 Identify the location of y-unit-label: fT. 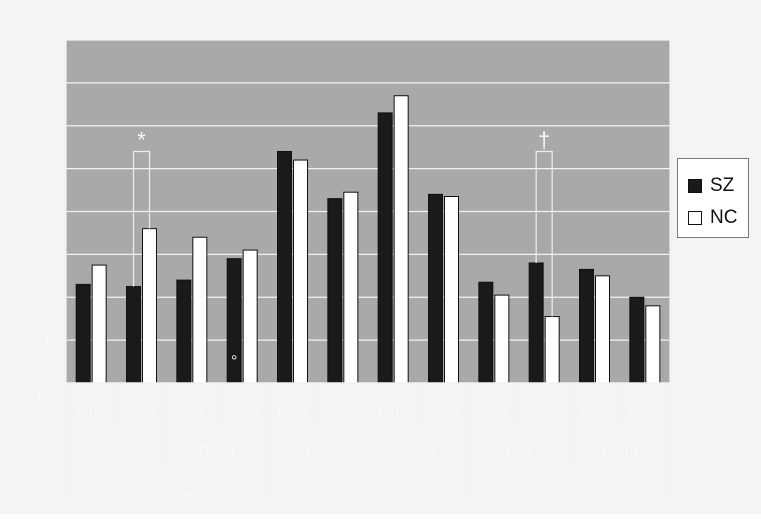
(44, 396).